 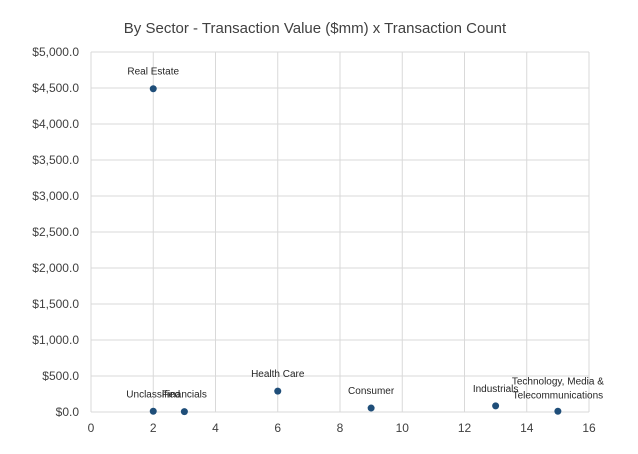 I want to click on y-tick-label: $5,000.0, so click(x=55, y=52).